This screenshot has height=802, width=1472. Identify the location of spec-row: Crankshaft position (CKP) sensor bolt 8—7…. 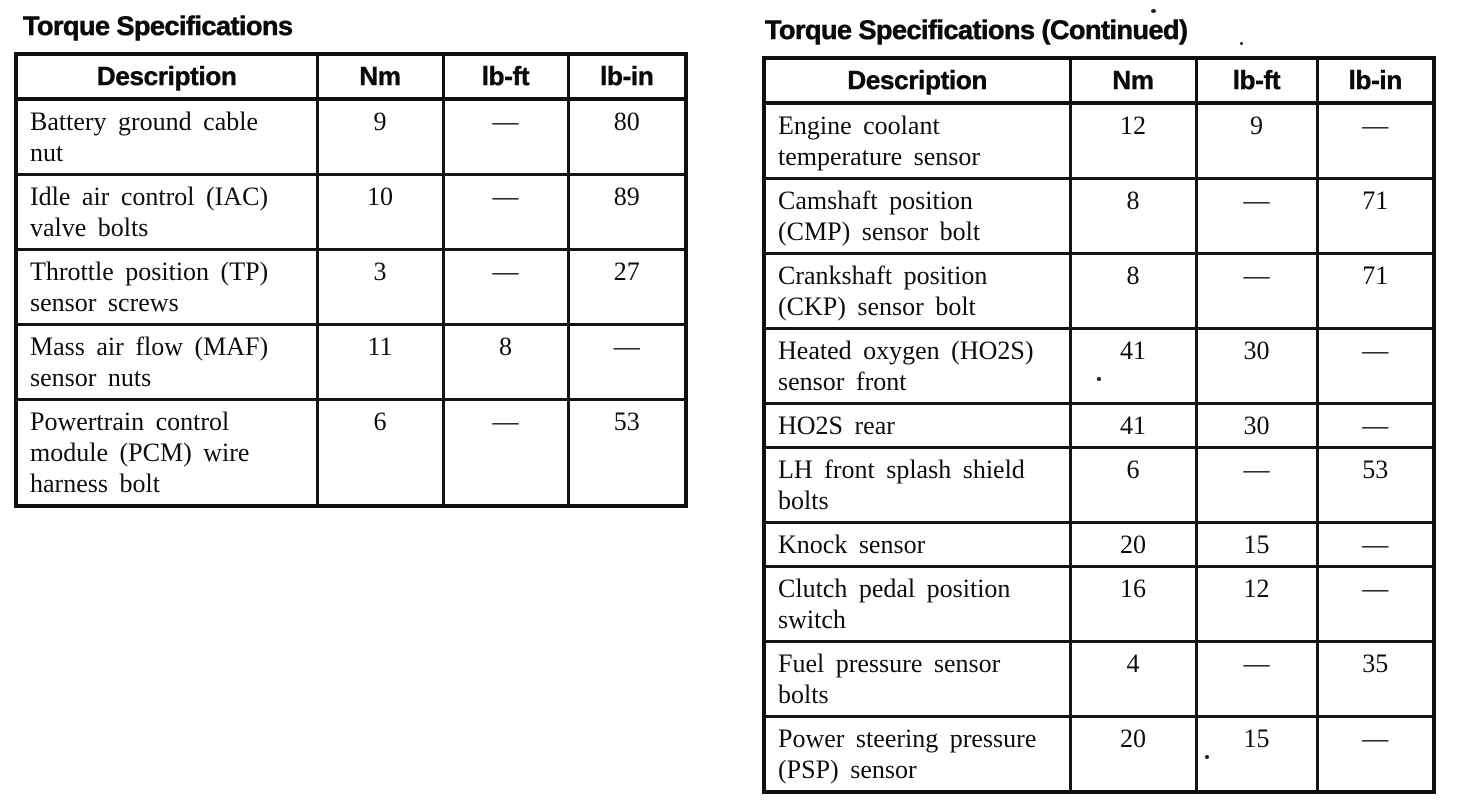
(1099, 291).